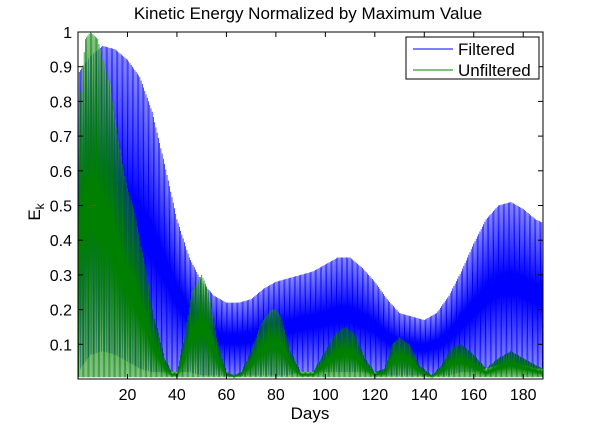 The height and width of the screenshot is (425, 600). What do you see at coordinates (276, 395) in the screenshot?
I see `x-tick-label: 80` at bounding box center [276, 395].